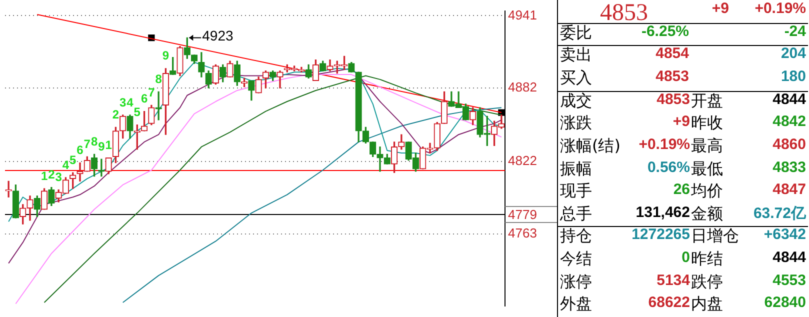 The width and height of the screenshot is (809, 317). What do you see at coordinates (522, 232) in the screenshot?
I see `y-tick-label: 4763` at bounding box center [522, 232].